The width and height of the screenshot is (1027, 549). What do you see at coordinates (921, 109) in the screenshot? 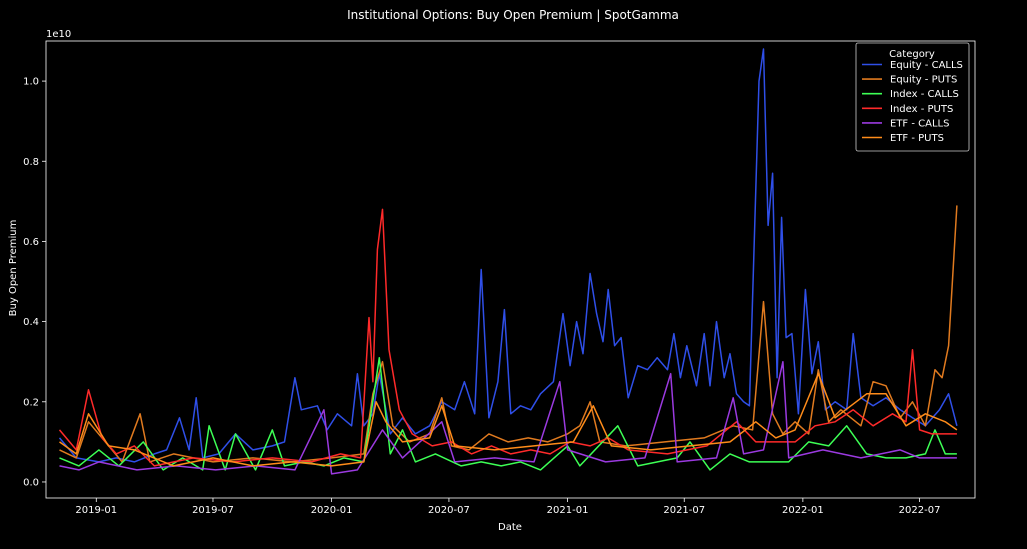
I see `legend-label: Index - PUTS` at bounding box center [921, 109].